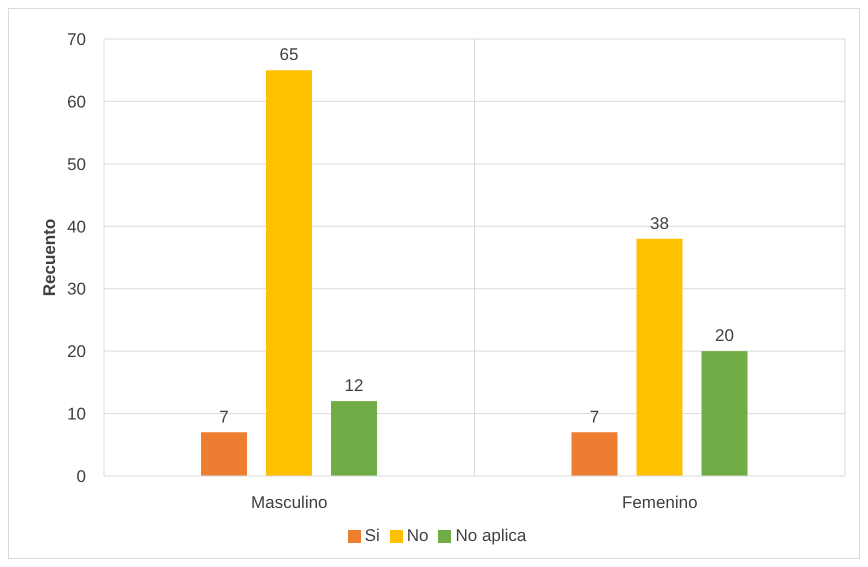  Describe the element at coordinates (354, 386) in the screenshot. I see `data-label: 12` at that location.